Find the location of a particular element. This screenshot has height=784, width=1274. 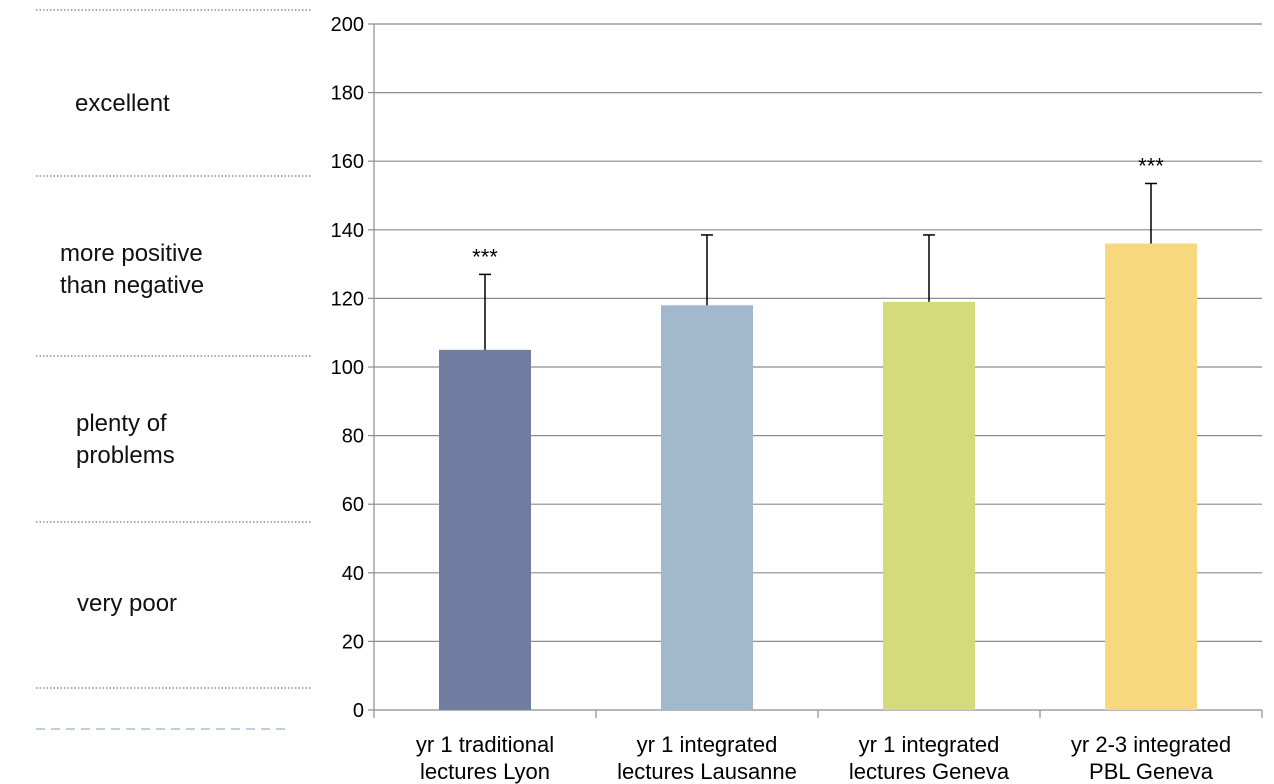

error-bars is located at coordinates (818, 266).